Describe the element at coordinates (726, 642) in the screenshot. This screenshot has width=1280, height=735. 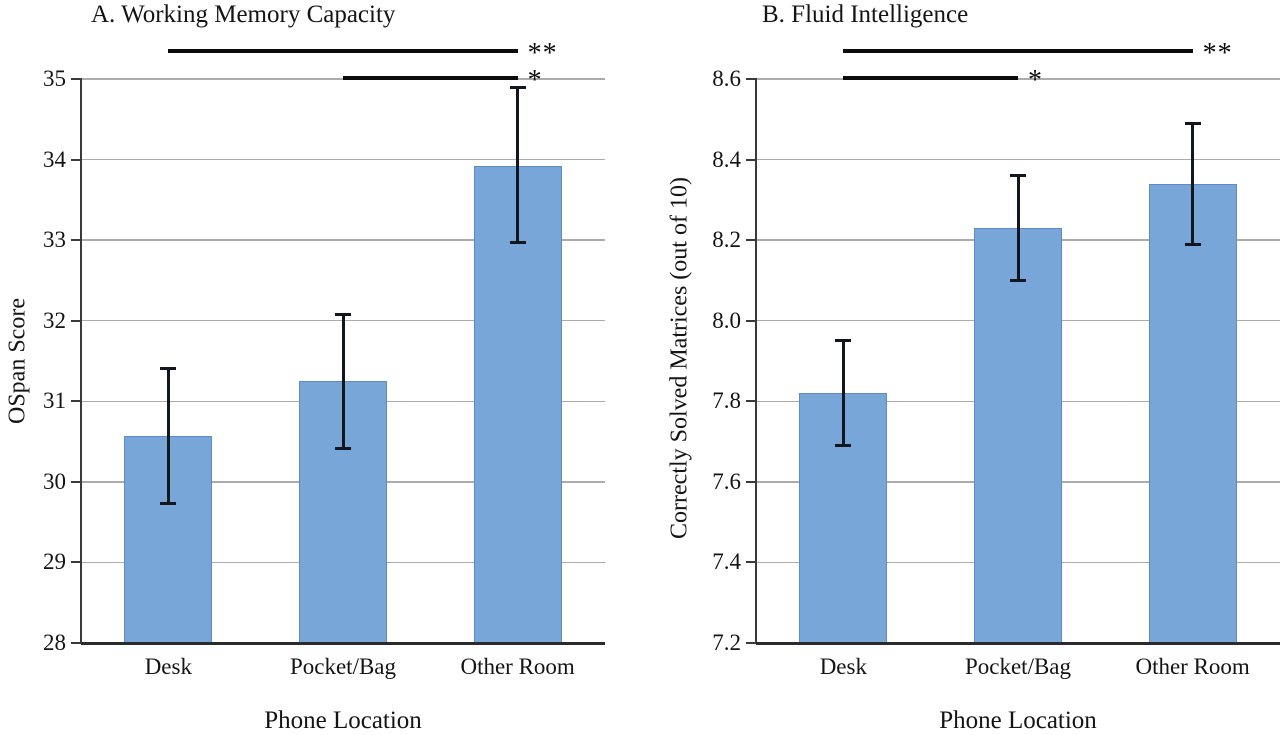
I see `y-axis-tick-label: 7.2` at that location.